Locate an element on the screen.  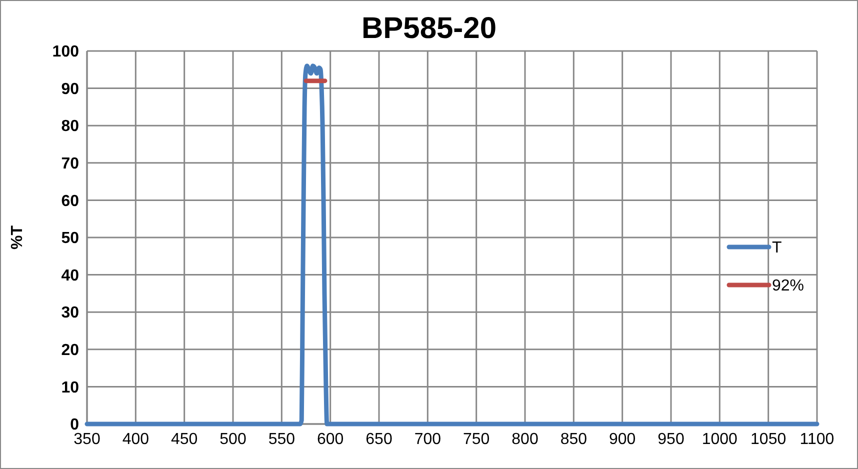
y-tick-label: 60 is located at coordinates (70, 201).